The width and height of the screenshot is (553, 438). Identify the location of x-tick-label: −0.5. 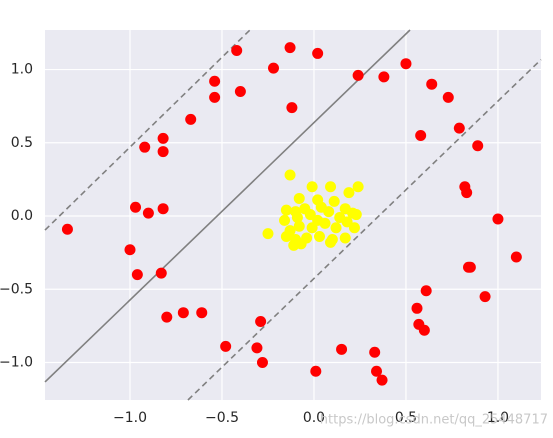
(222, 418).